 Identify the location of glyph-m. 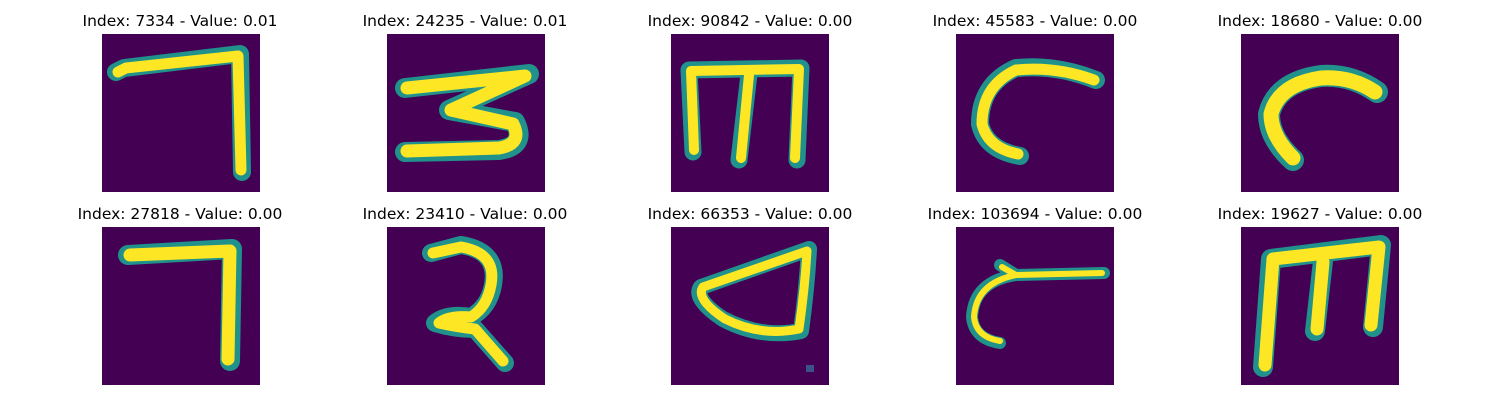
(750, 113).